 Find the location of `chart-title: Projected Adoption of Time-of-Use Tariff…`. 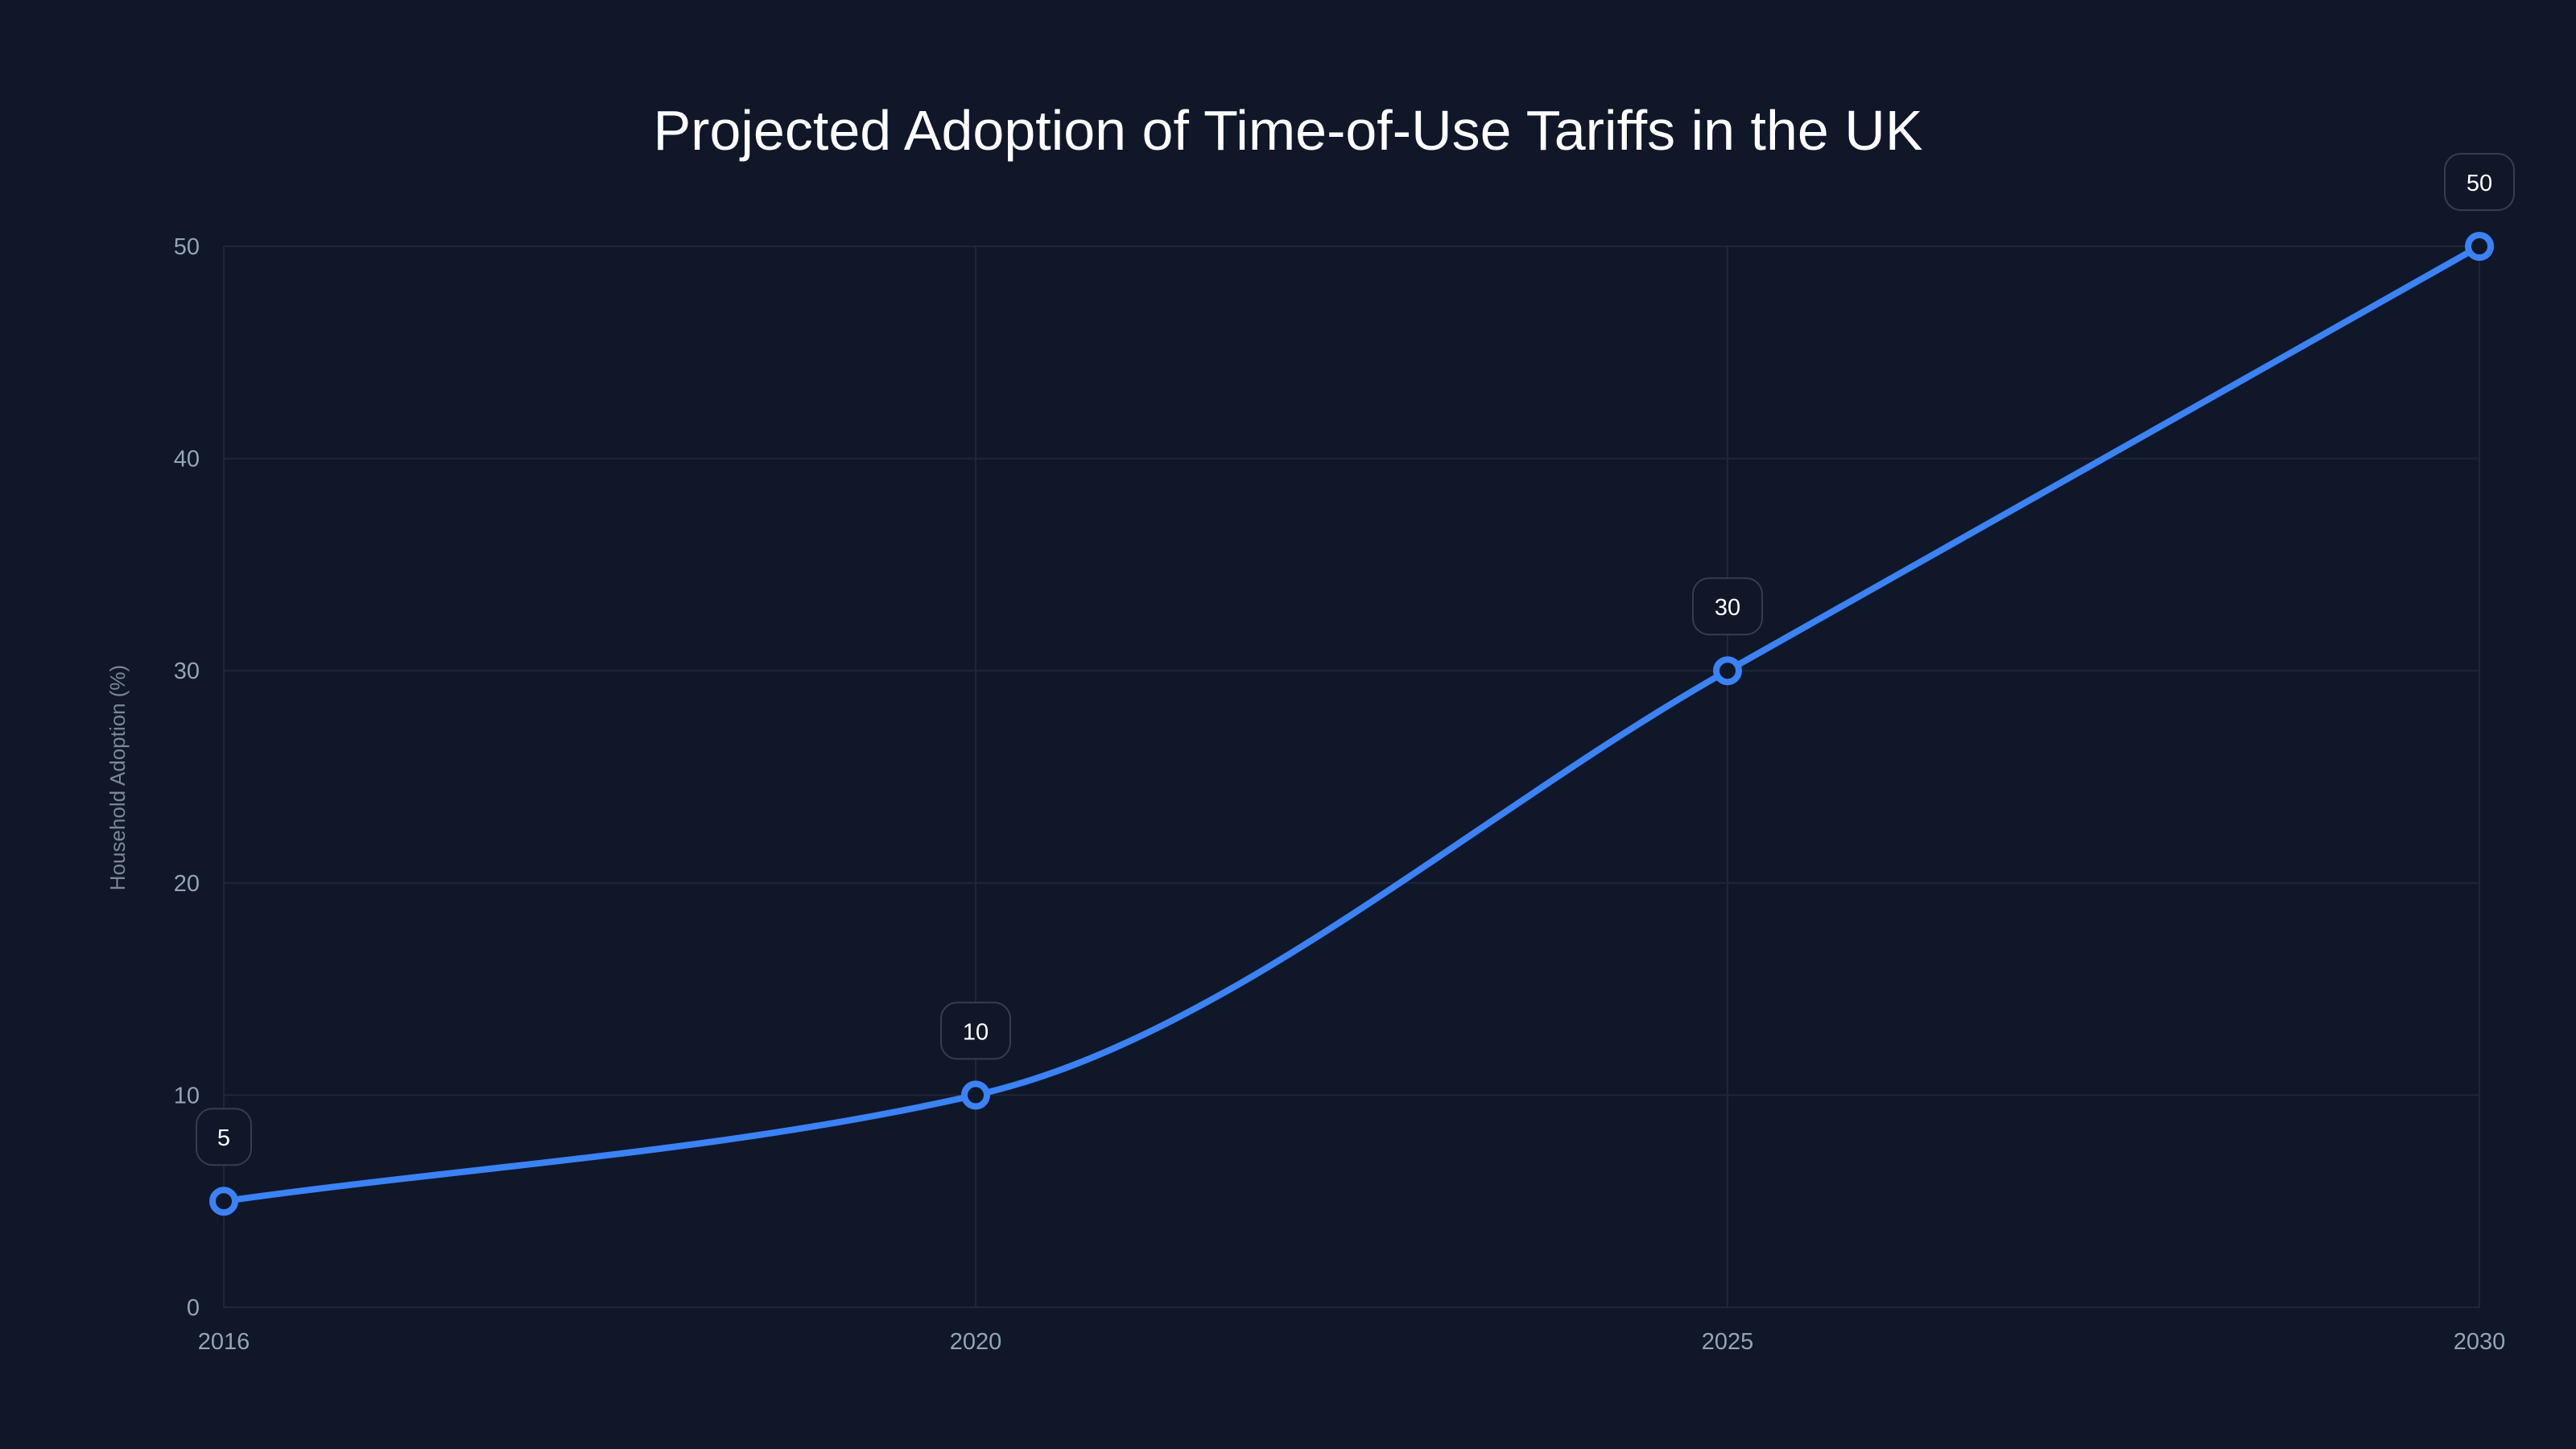

chart-title: Projected Adoption of Time-of-Use Tariff… is located at coordinates (1287, 130).